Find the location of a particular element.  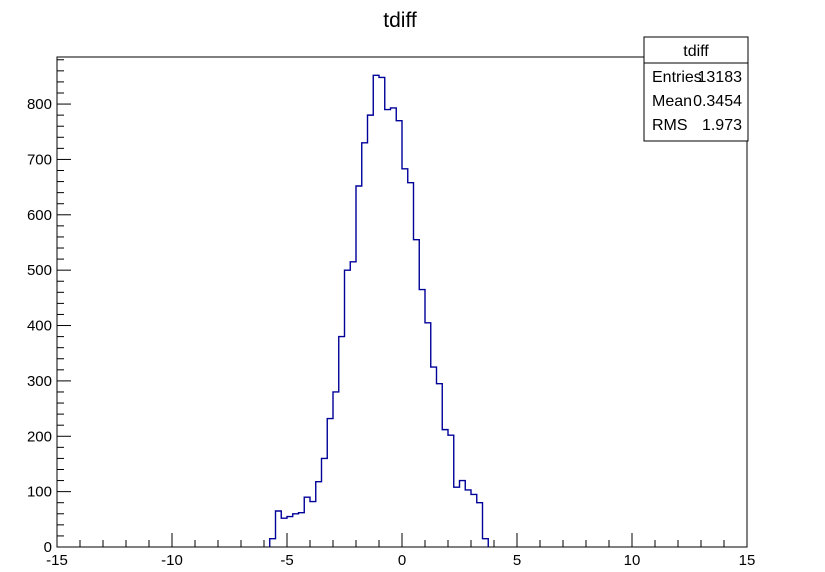

stats-entries-label: Entries is located at coordinates (677, 77).